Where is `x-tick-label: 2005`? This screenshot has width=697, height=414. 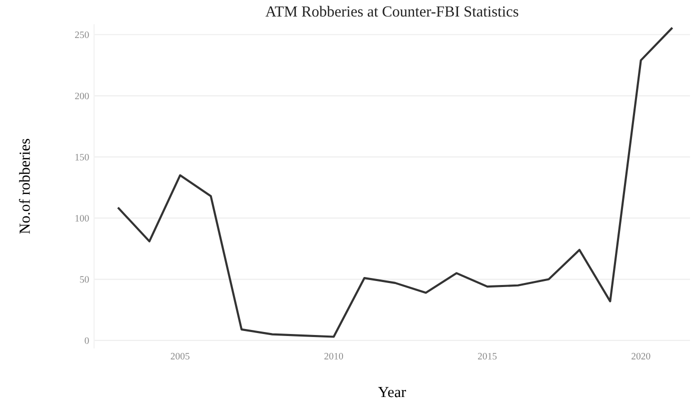
x-tick-label: 2005 is located at coordinates (180, 356).